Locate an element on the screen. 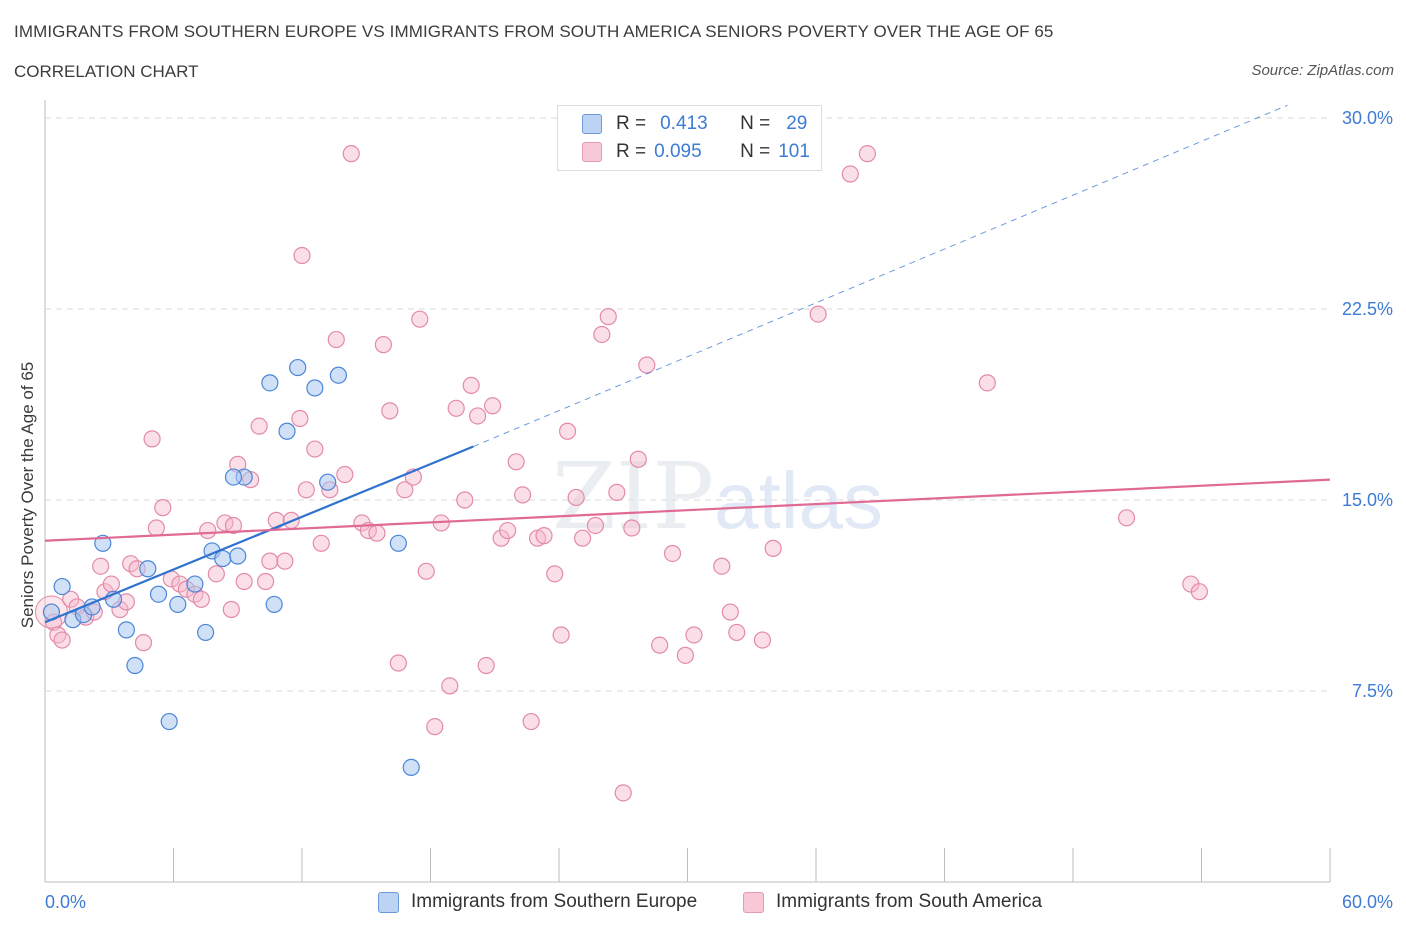 This screenshot has height=930, width=1406. chart-subtitle: CORRELATION CHART is located at coordinates (106, 71).